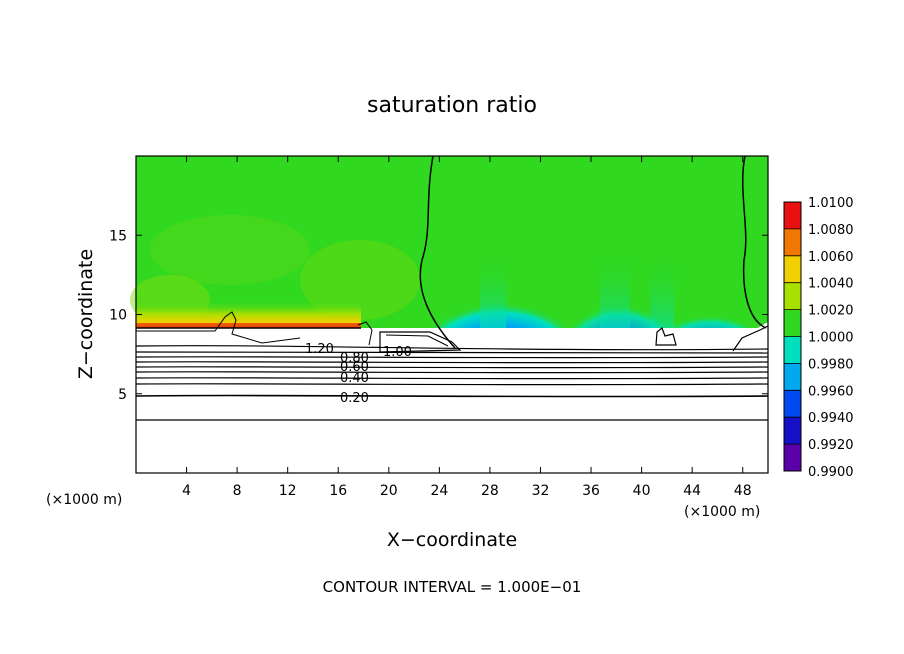  I want to click on colorbar-label: 0.9980, so click(831, 364).